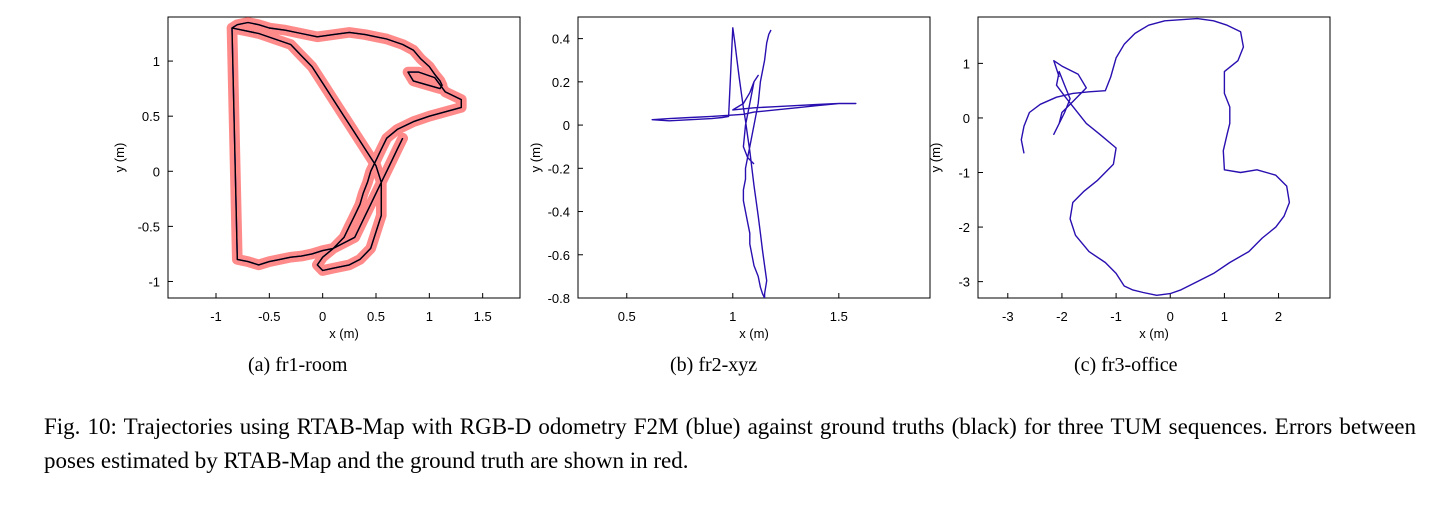  I want to click on x-tick-label: -2, so click(1062, 316).